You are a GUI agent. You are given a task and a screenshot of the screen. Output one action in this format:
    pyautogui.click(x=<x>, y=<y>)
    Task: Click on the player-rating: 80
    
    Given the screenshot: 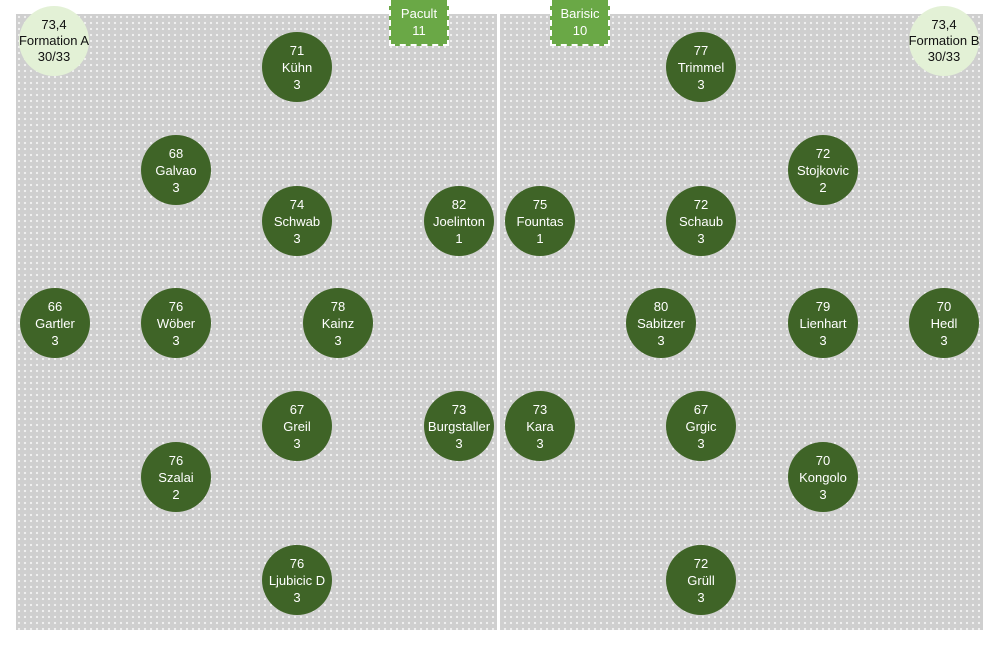 What is the action you would take?
    pyautogui.click(x=661, y=306)
    